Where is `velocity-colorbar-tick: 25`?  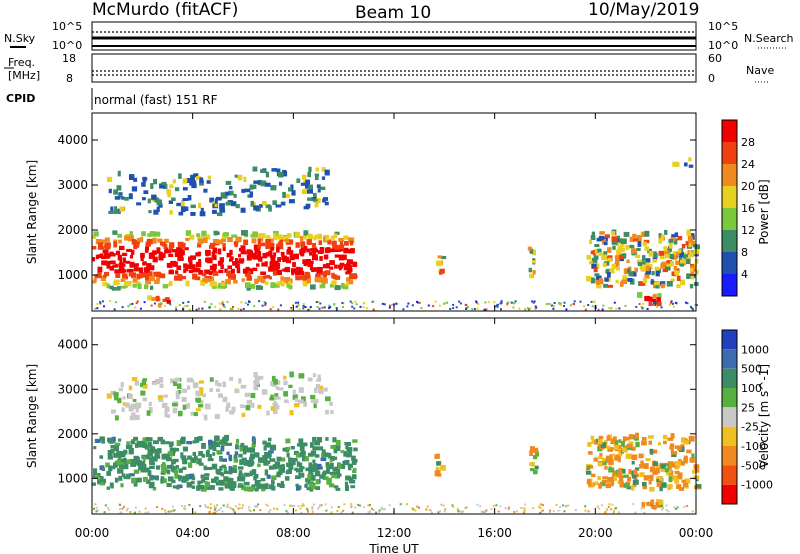 velocity-colorbar-tick: 25 is located at coordinates (748, 407).